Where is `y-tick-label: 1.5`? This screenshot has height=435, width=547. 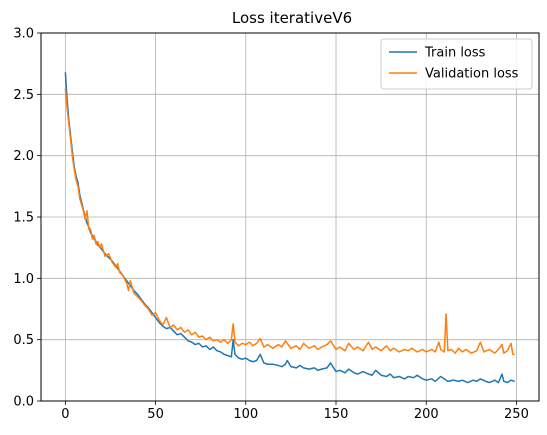 y-tick-label: 1.5 is located at coordinates (23, 218).